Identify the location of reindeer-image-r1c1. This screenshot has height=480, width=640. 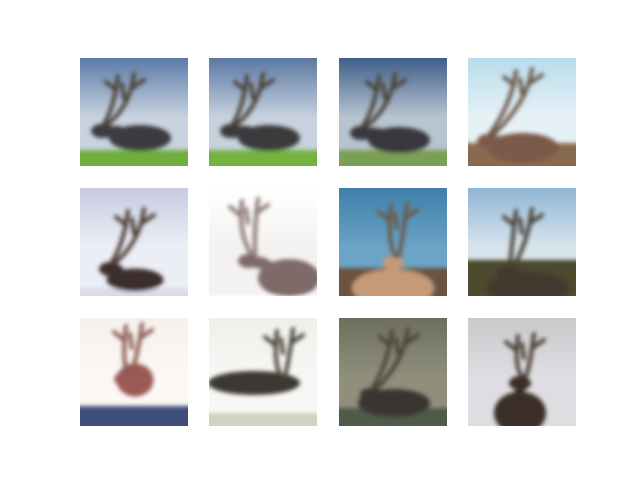
(134, 112).